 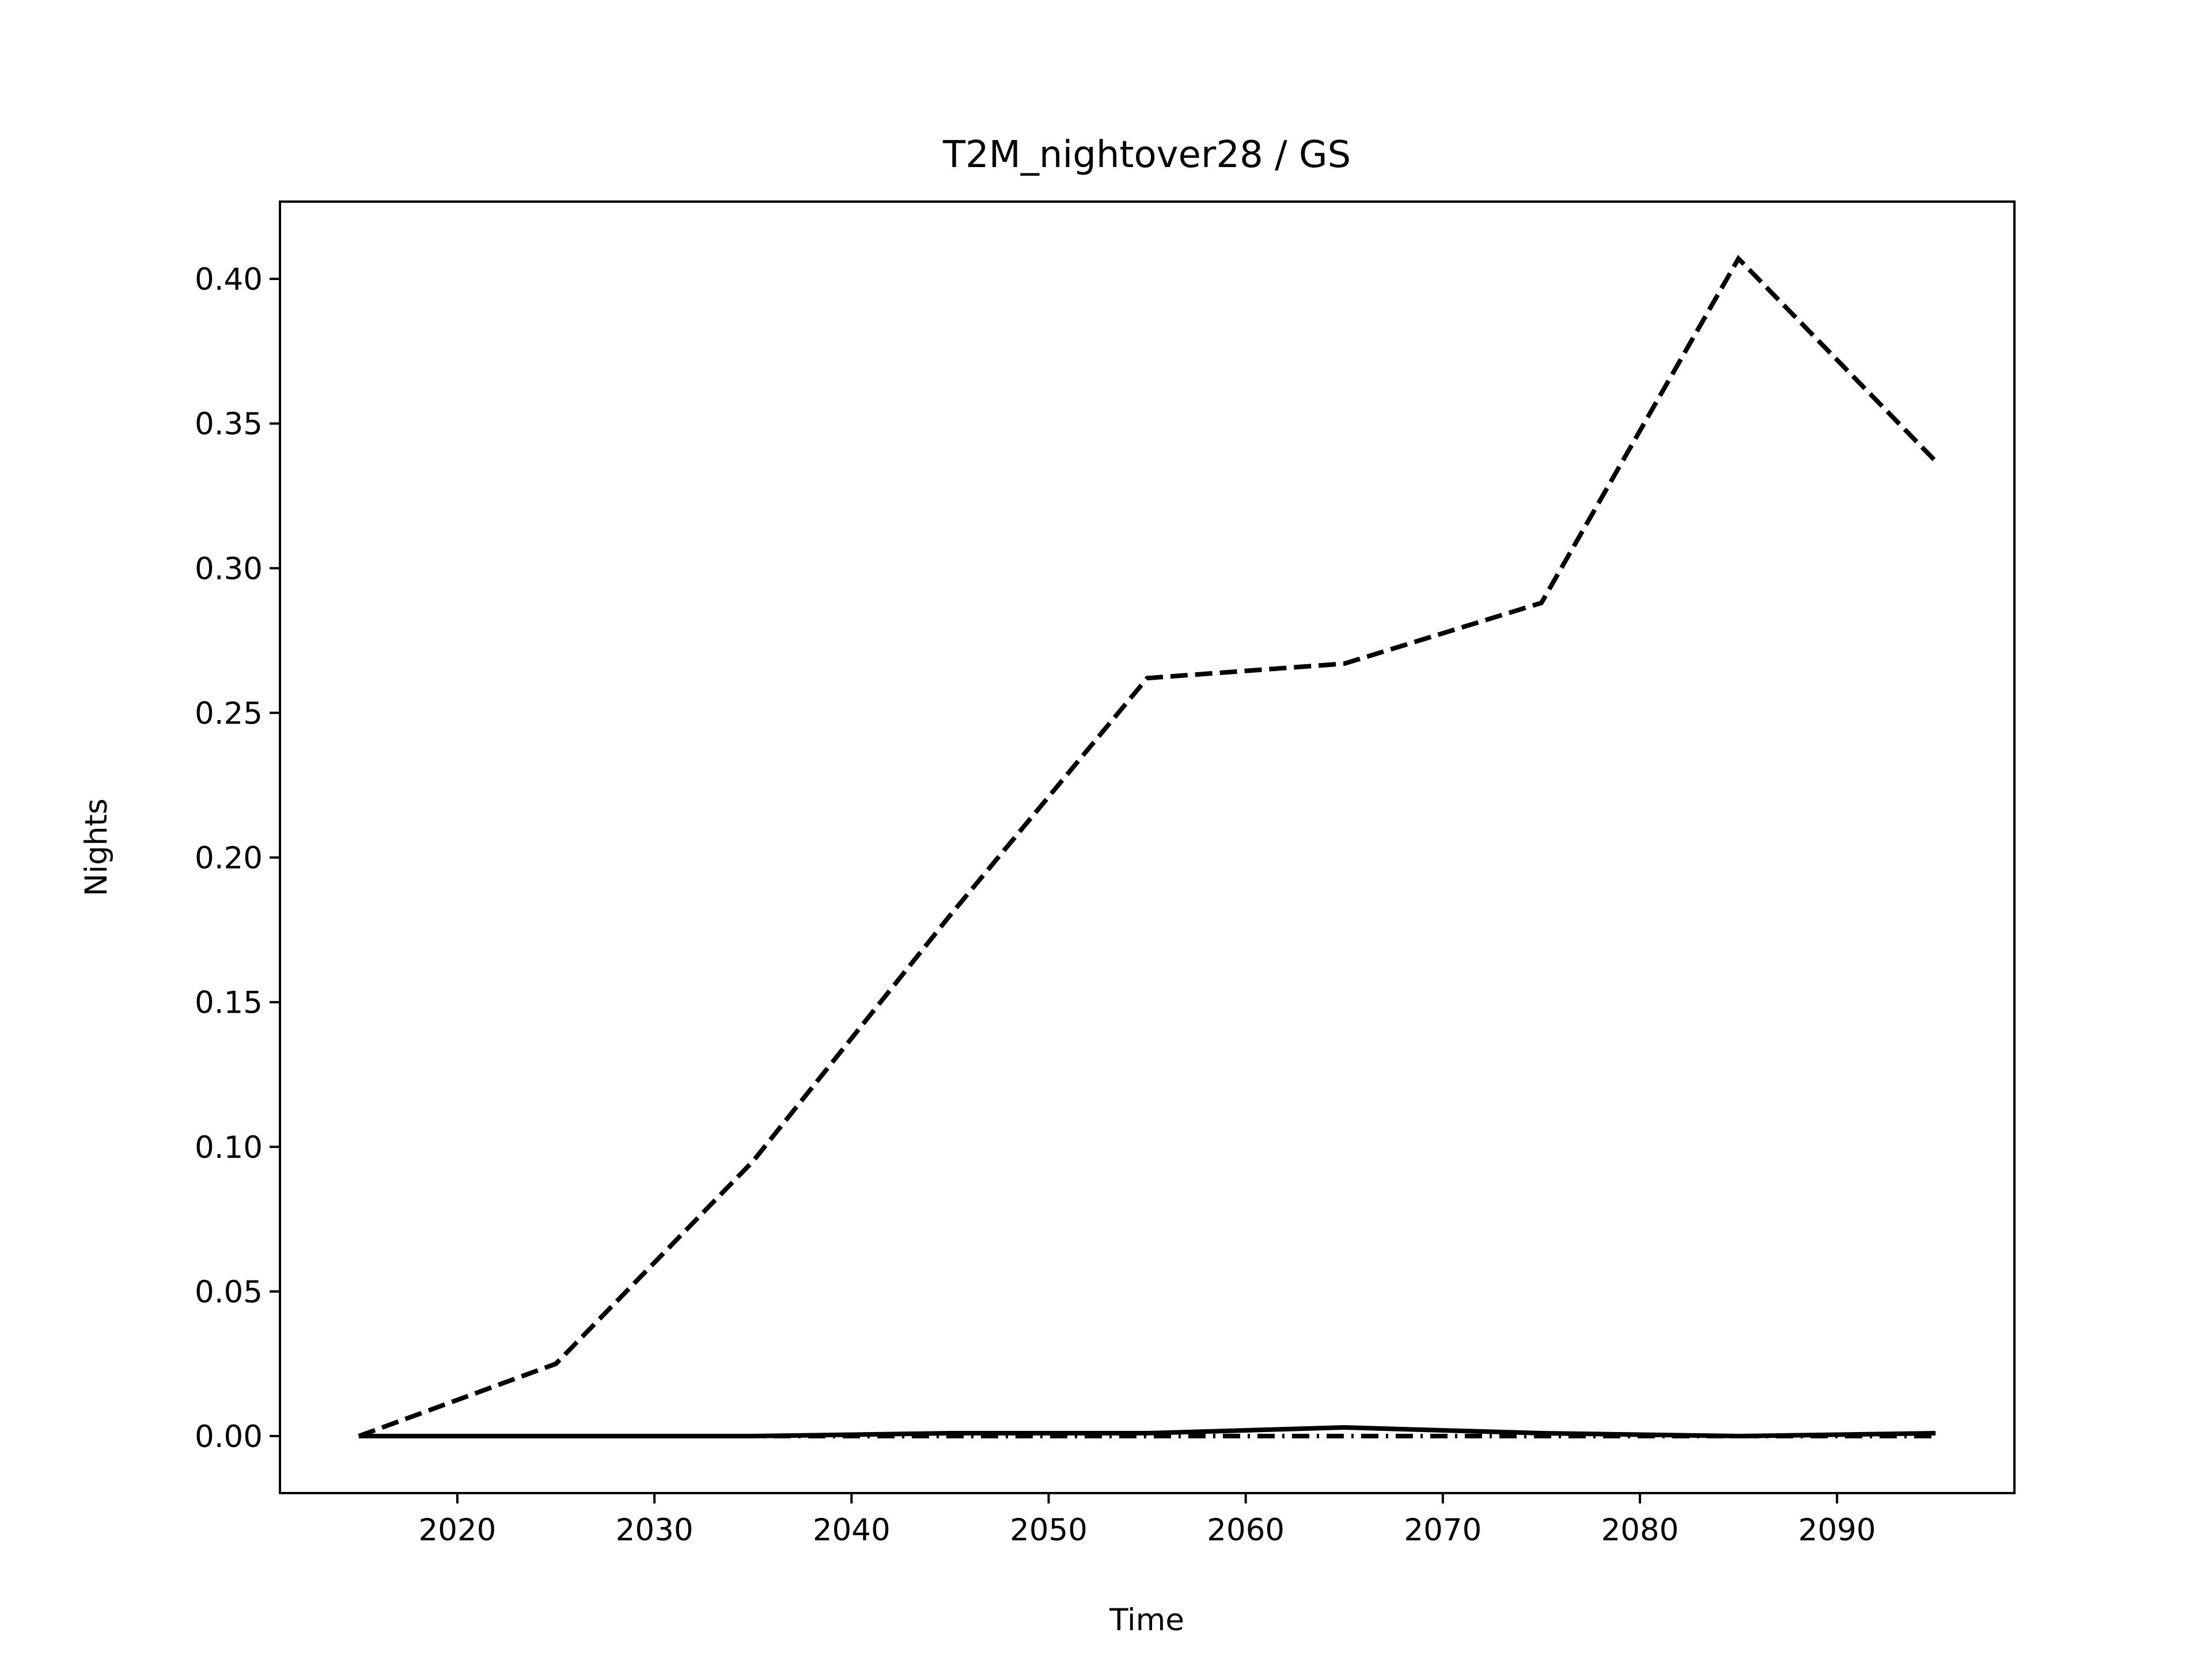 What do you see at coordinates (1146, 155) in the screenshot?
I see `chart-title: T2M_nightover28 / GS` at bounding box center [1146, 155].